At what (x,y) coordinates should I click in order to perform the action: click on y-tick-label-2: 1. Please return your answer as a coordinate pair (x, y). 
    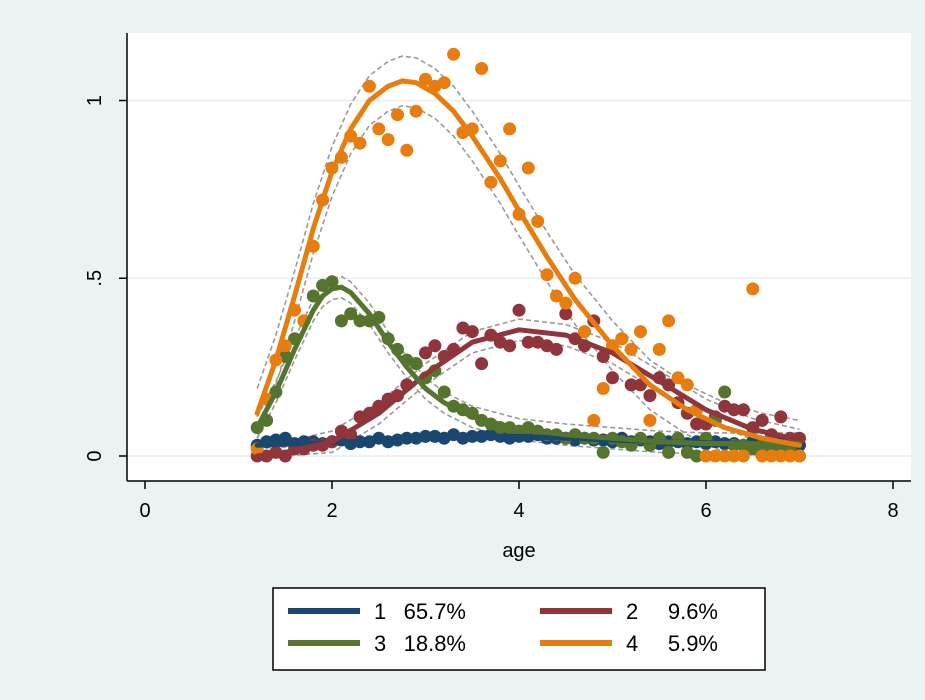
    Looking at the image, I should click on (95, 100).